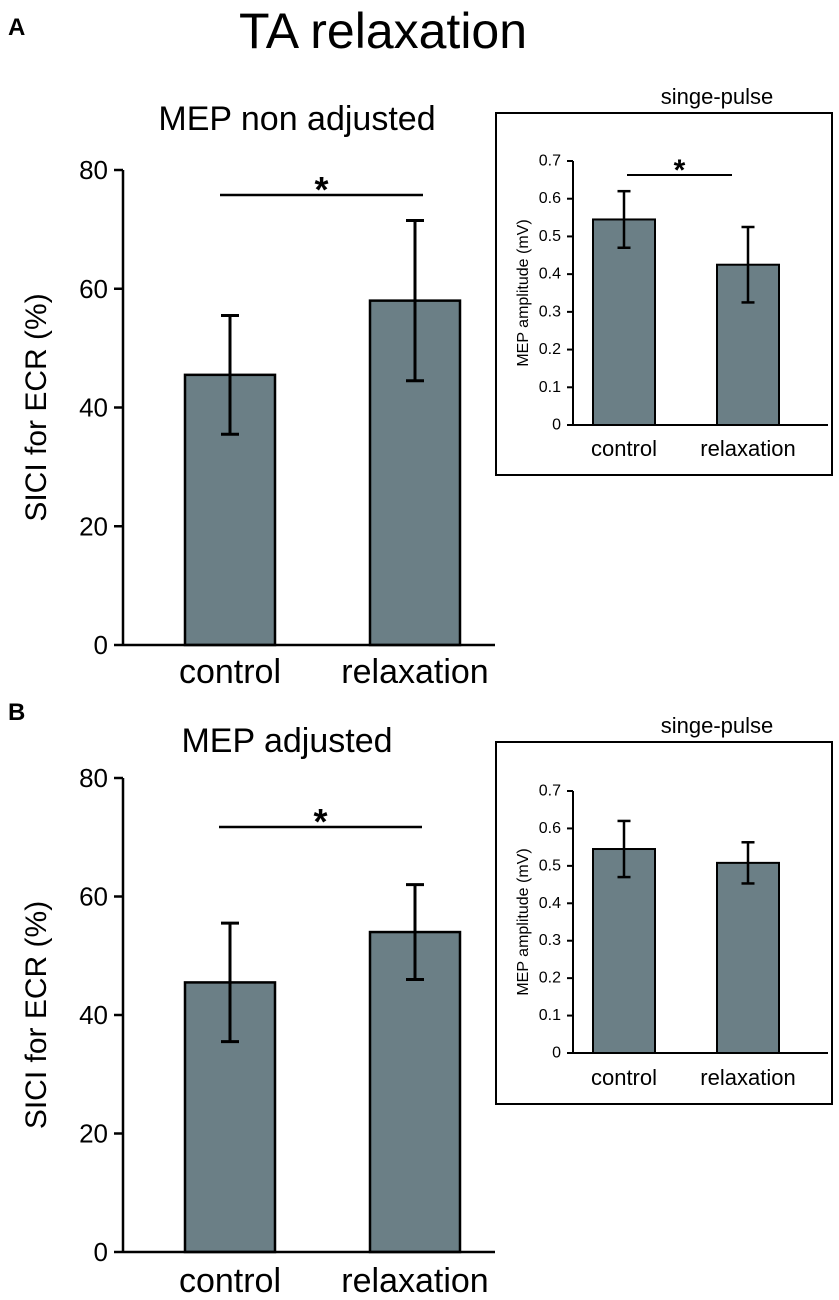 The height and width of the screenshot is (1300, 839). What do you see at coordinates (550, 198) in the screenshot?
I see `a-inset-ytick-label-6: 0.6` at bounding box center [550, 198].